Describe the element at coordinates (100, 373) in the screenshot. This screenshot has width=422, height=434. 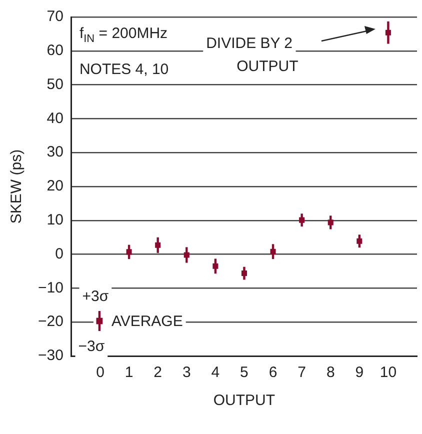
I see `x-tick-label: 0` at that location.